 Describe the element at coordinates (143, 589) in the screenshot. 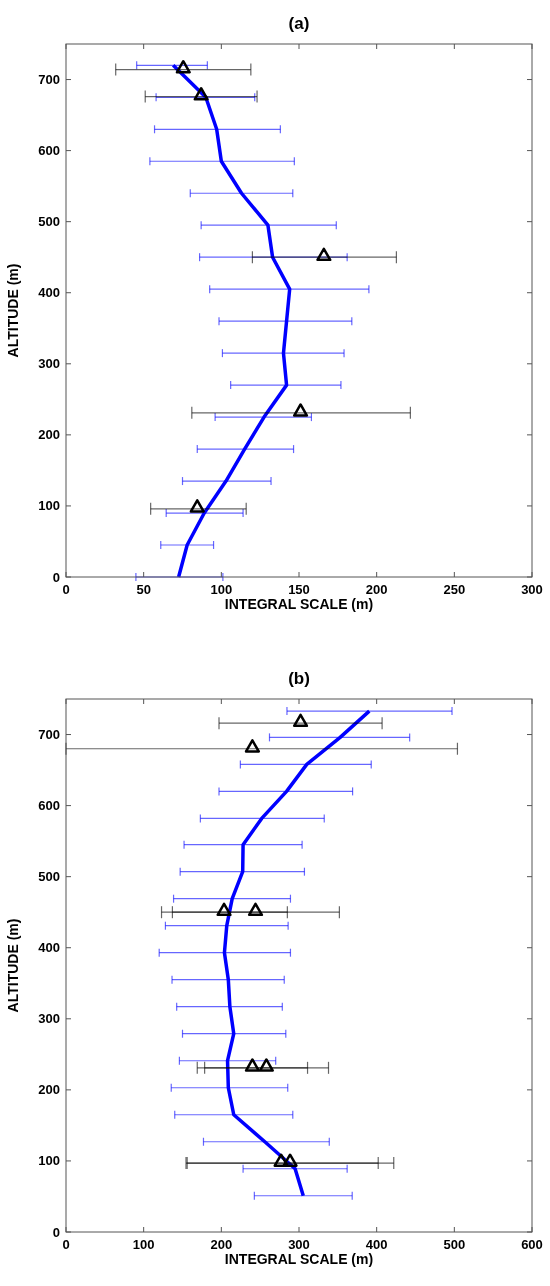

I see `x-tick-label: 50` at that location.